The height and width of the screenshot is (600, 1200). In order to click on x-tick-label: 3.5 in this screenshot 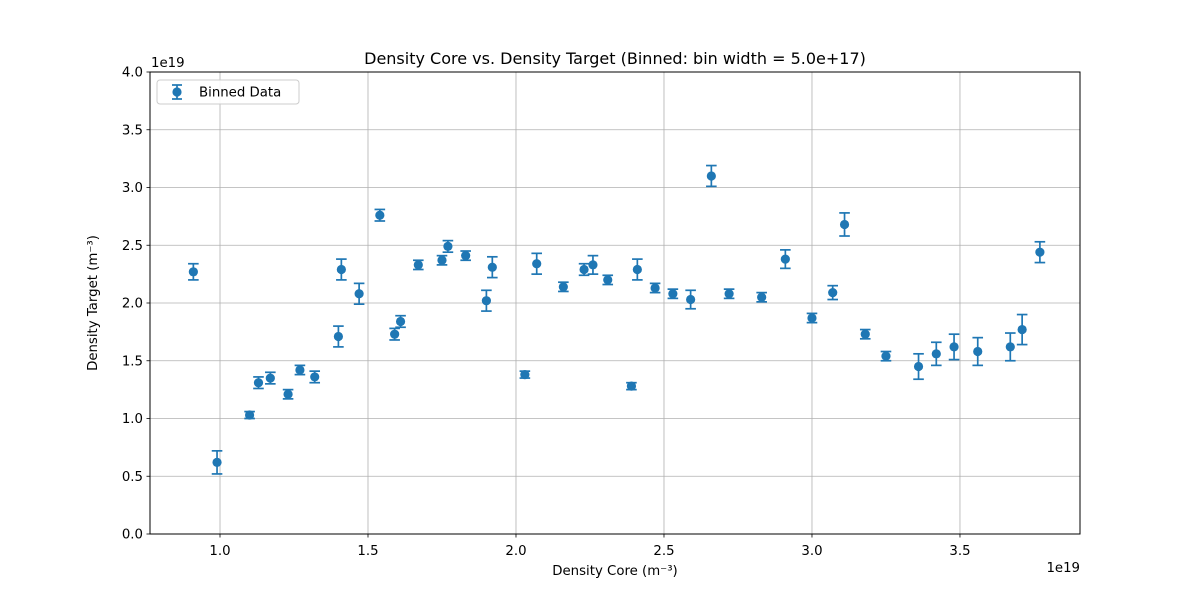, I will do `click(959, 551)`.